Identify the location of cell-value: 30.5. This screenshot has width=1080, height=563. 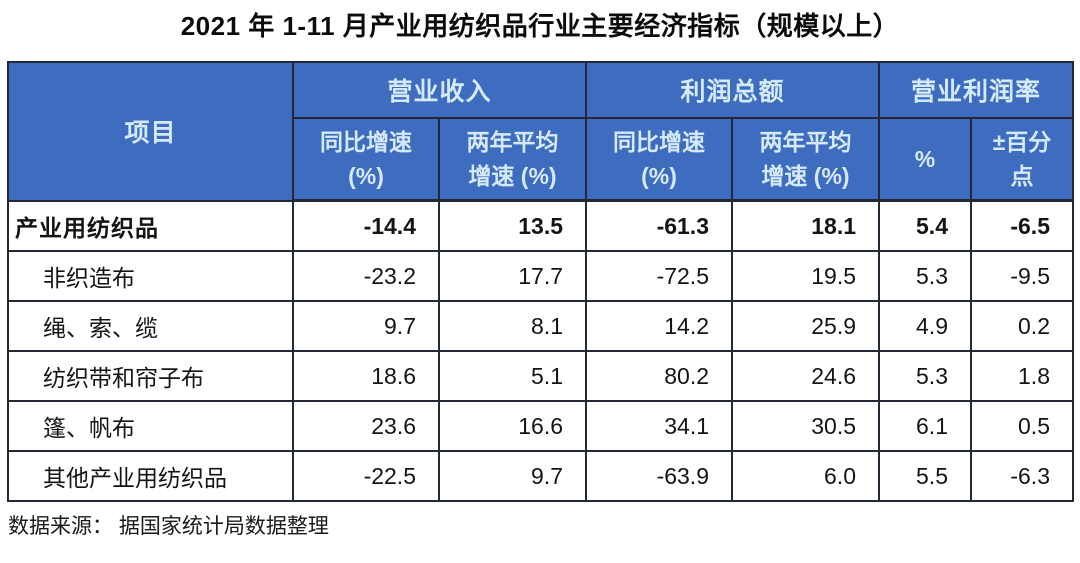
(805, 426).